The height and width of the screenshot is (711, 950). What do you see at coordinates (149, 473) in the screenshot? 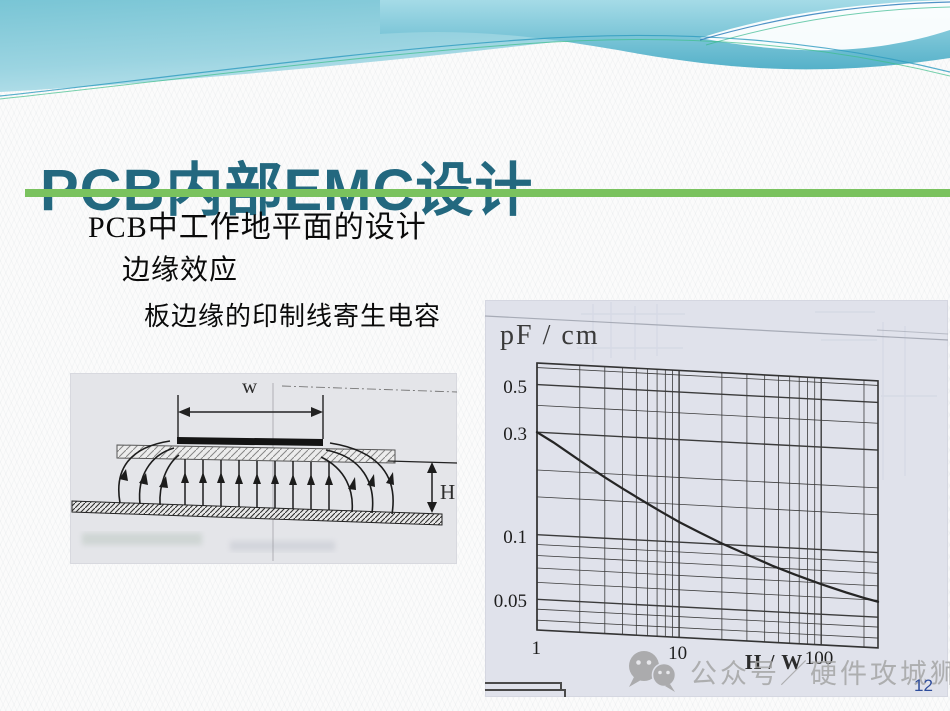
I see `fringing-arcs-left` at bounding box center [149, 473].